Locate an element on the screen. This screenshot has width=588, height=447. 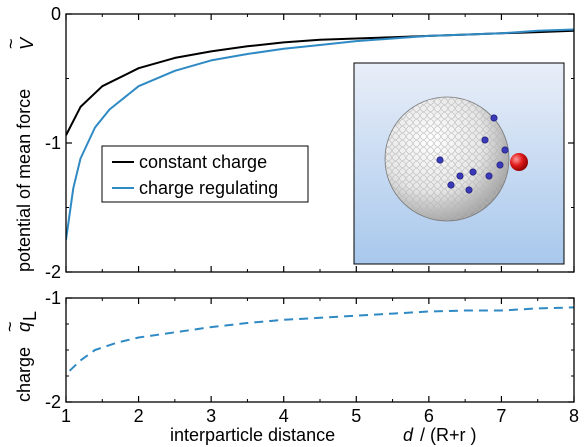
x-axis-title: interparticle distance d / (R+r ) is located at coordinates (323, 435).